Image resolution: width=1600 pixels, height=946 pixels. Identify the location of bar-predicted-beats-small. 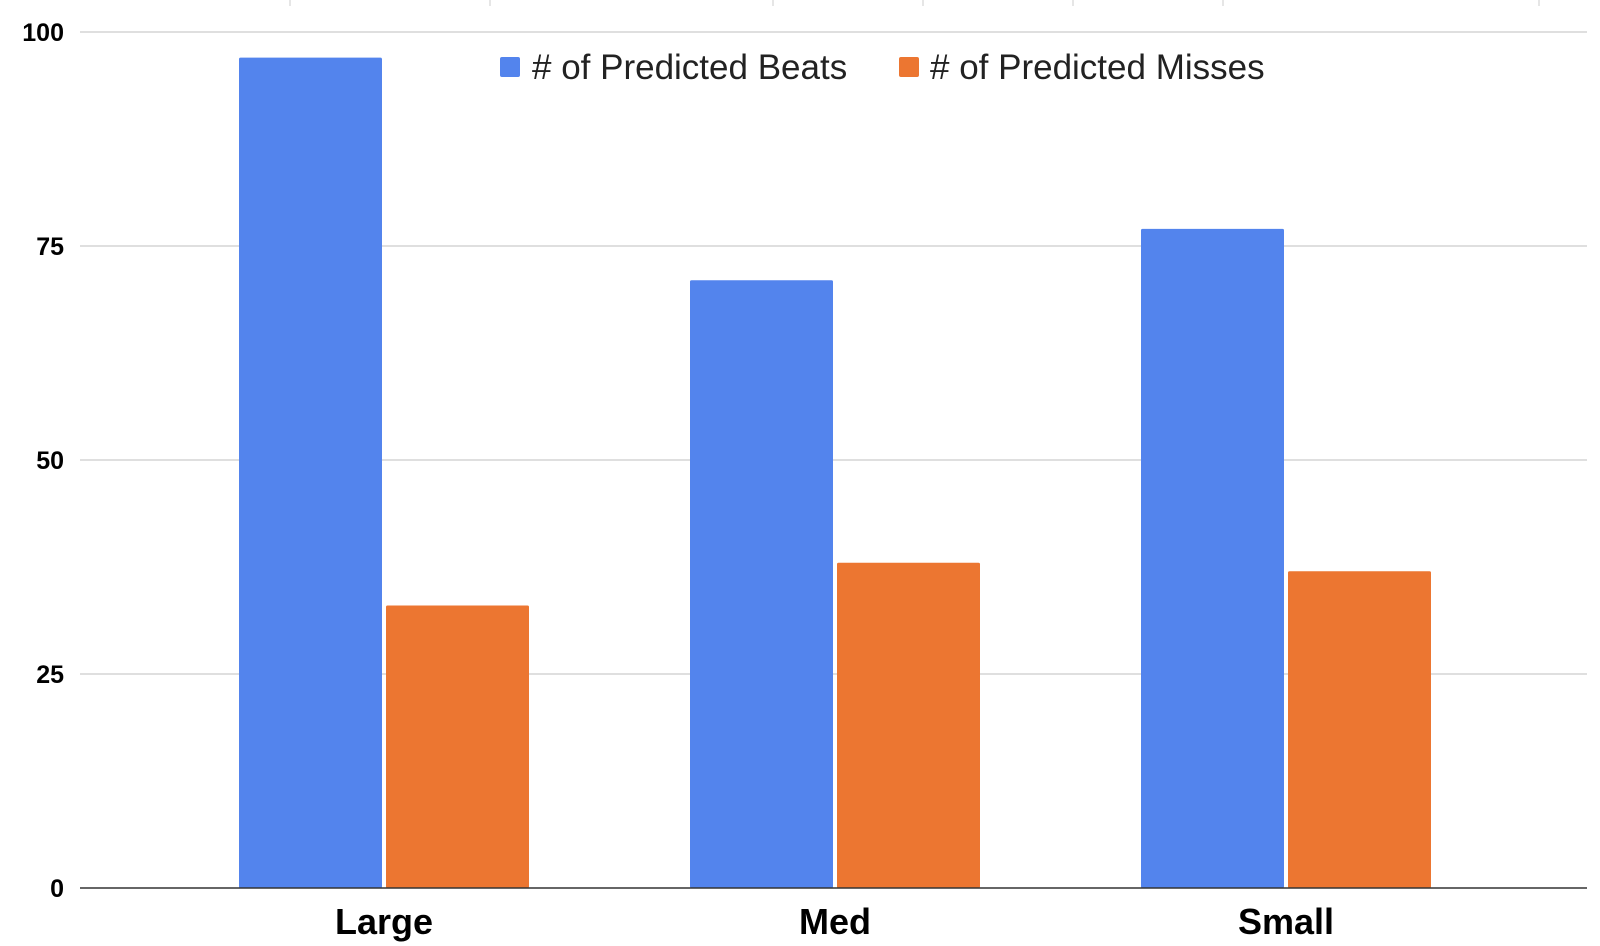
(1212, 558).